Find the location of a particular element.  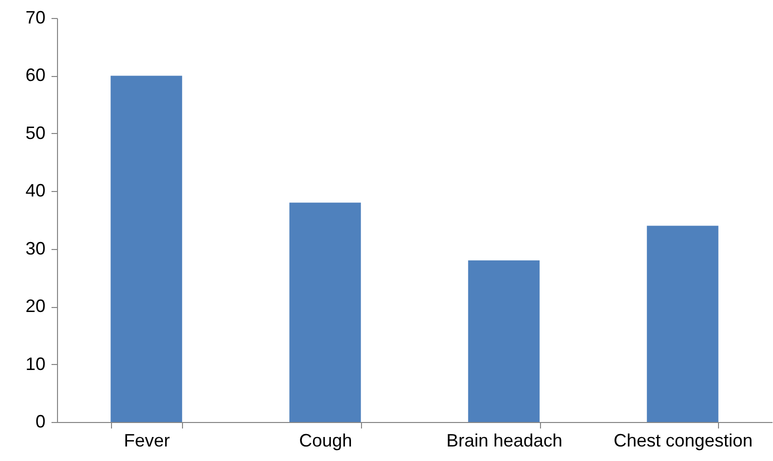

y-tick-label: 60 is located at coordinates (35, 75).